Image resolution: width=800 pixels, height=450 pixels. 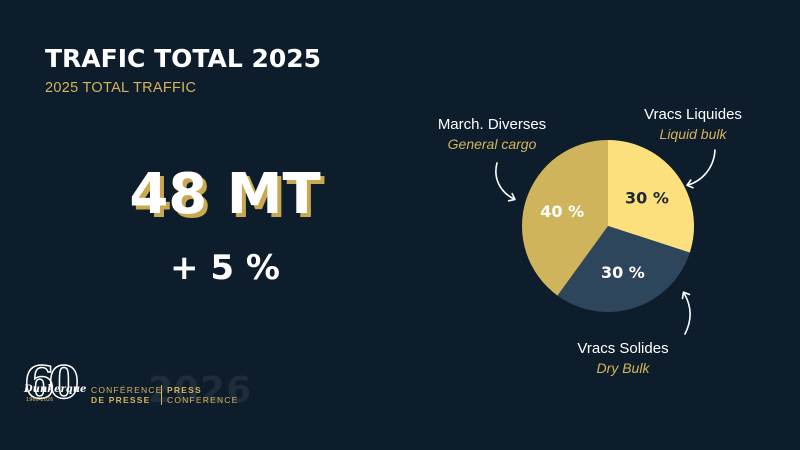 I want to click on conference-fr-line1: CONFÉRENCE, so click(x=127, y=390).